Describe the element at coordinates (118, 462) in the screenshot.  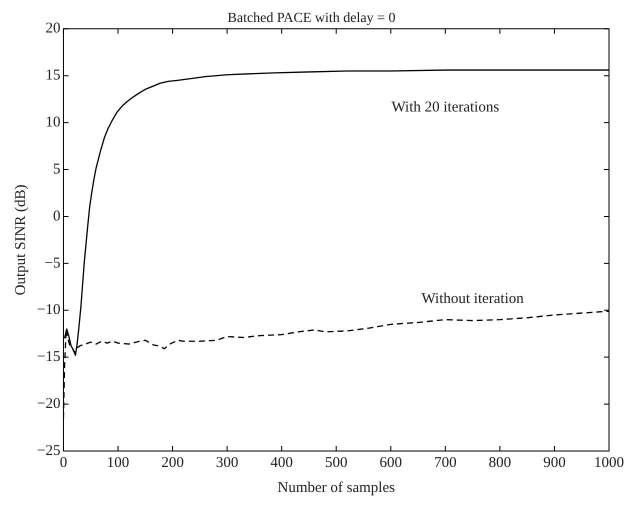
I see `x-tick-label: 100` at that location.